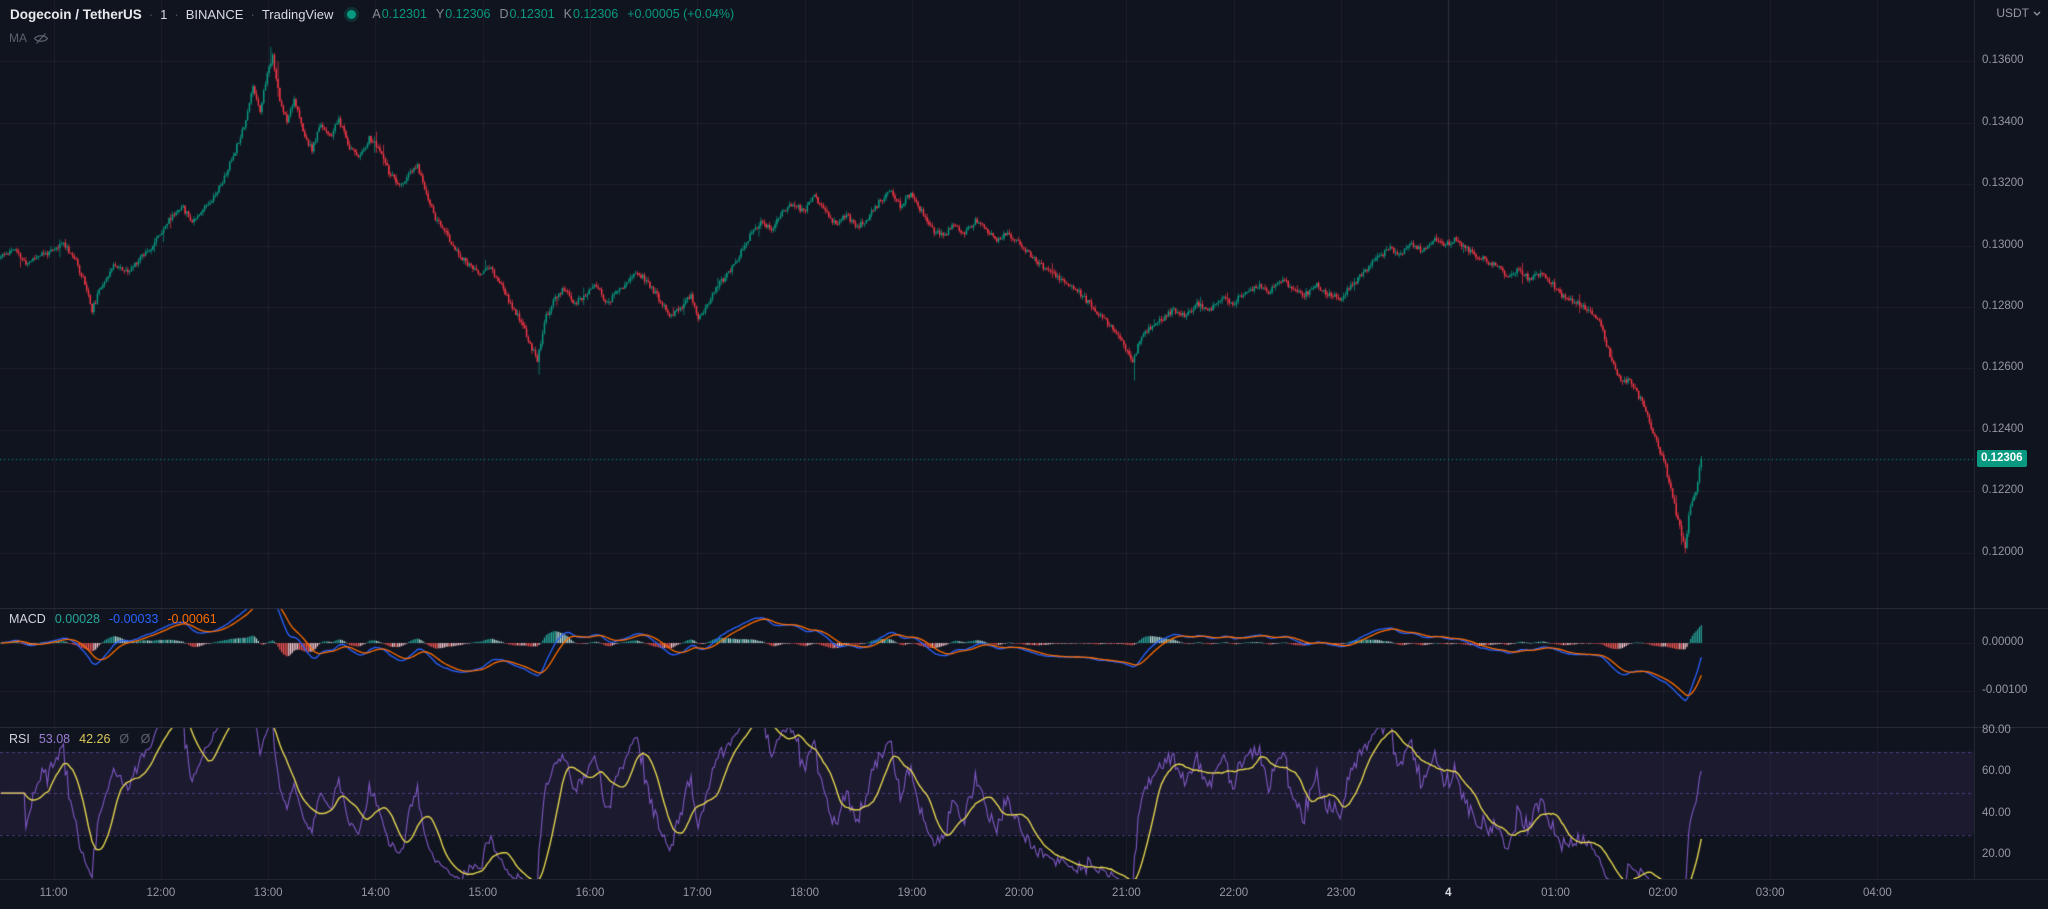 The width and height of the screenshot is (2048, 909). Describe the element at coordinates (161, 893) in the screenshot. I see `time-tick-label: 12:00` at that location.